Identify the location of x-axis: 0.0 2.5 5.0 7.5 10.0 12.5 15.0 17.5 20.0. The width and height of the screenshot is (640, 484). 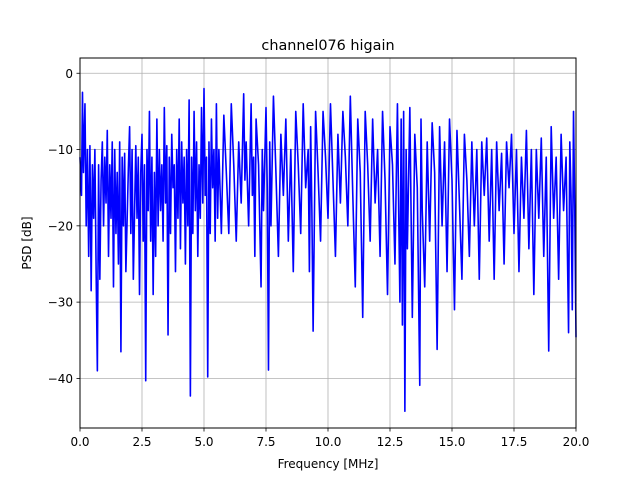
(329, 438).